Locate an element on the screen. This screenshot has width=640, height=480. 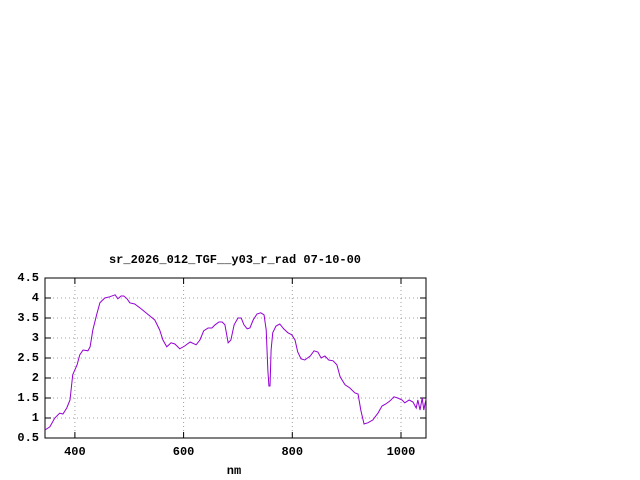
y-tick-label: 2 is located at coordinates (35, 378).